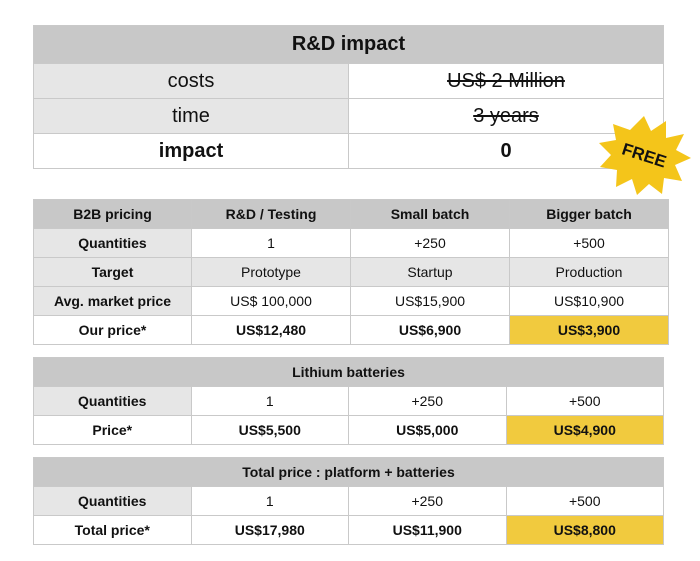 This screenshot has height=561, width=700. What do you see at coordinates (271, 330) in the screenshot?
I see `table-cell: US$12,480` at bounding box center [271, 330].